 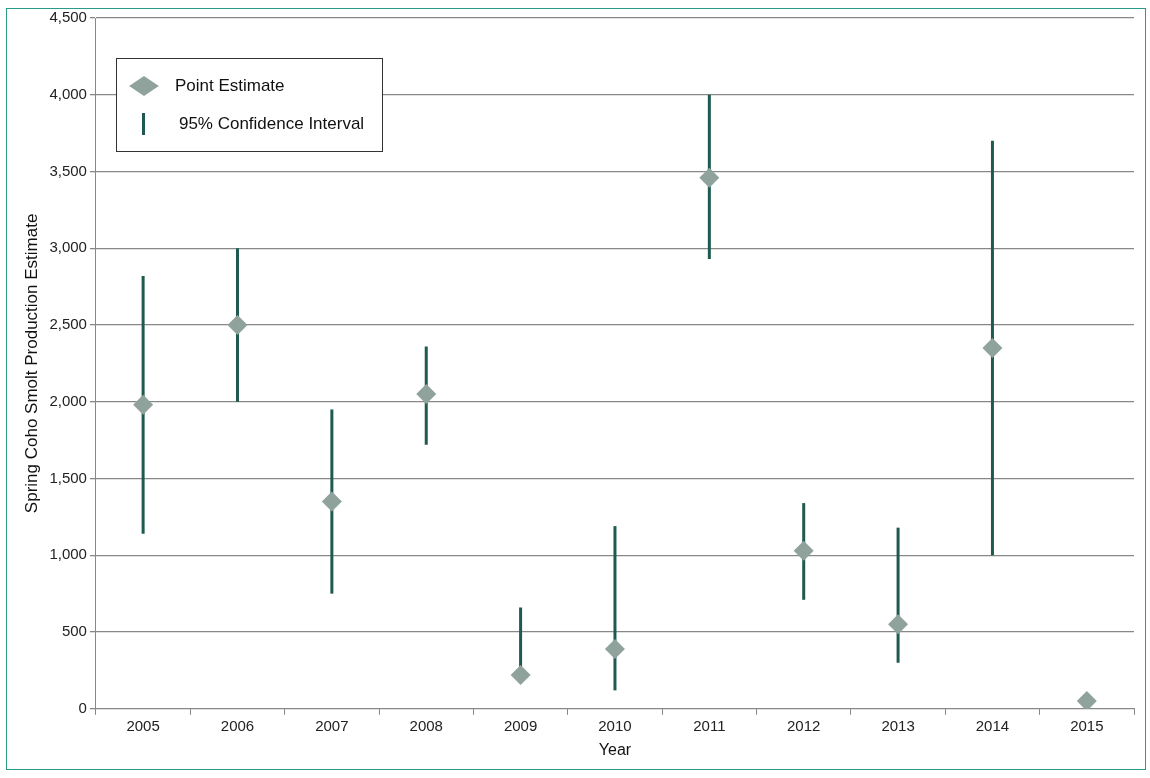 What do you see at coordinates (74, 631) in the screenshot?
I see `y-tick-label: 500` at bounding box center [74, 631].